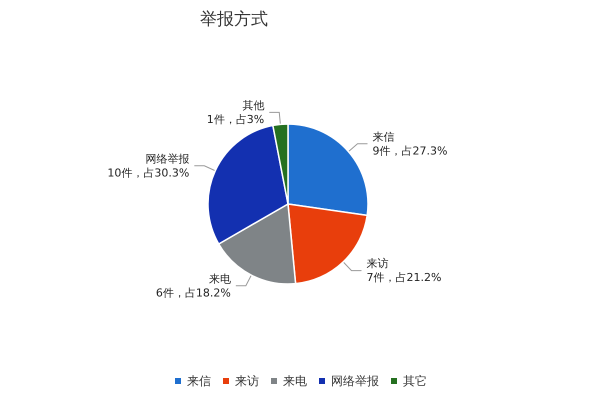 The image size is (600, 400). Describe the element at coordinates (235, 112) in the screenshot. I see `data-label: 其他 1件，占3%` at that location.